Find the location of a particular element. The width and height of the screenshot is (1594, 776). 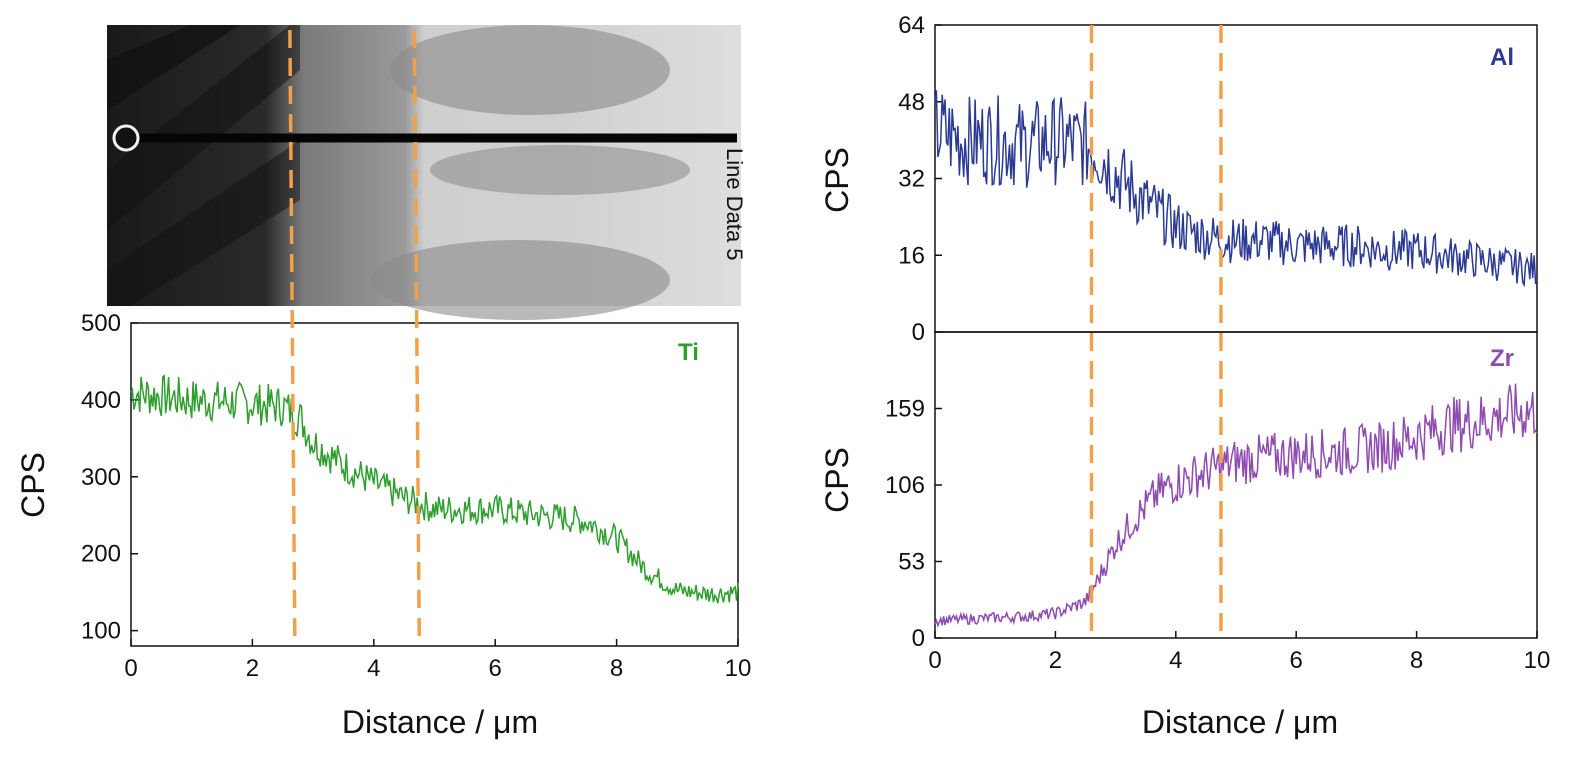

scan-start-marker is located at coordinates (126, 138).